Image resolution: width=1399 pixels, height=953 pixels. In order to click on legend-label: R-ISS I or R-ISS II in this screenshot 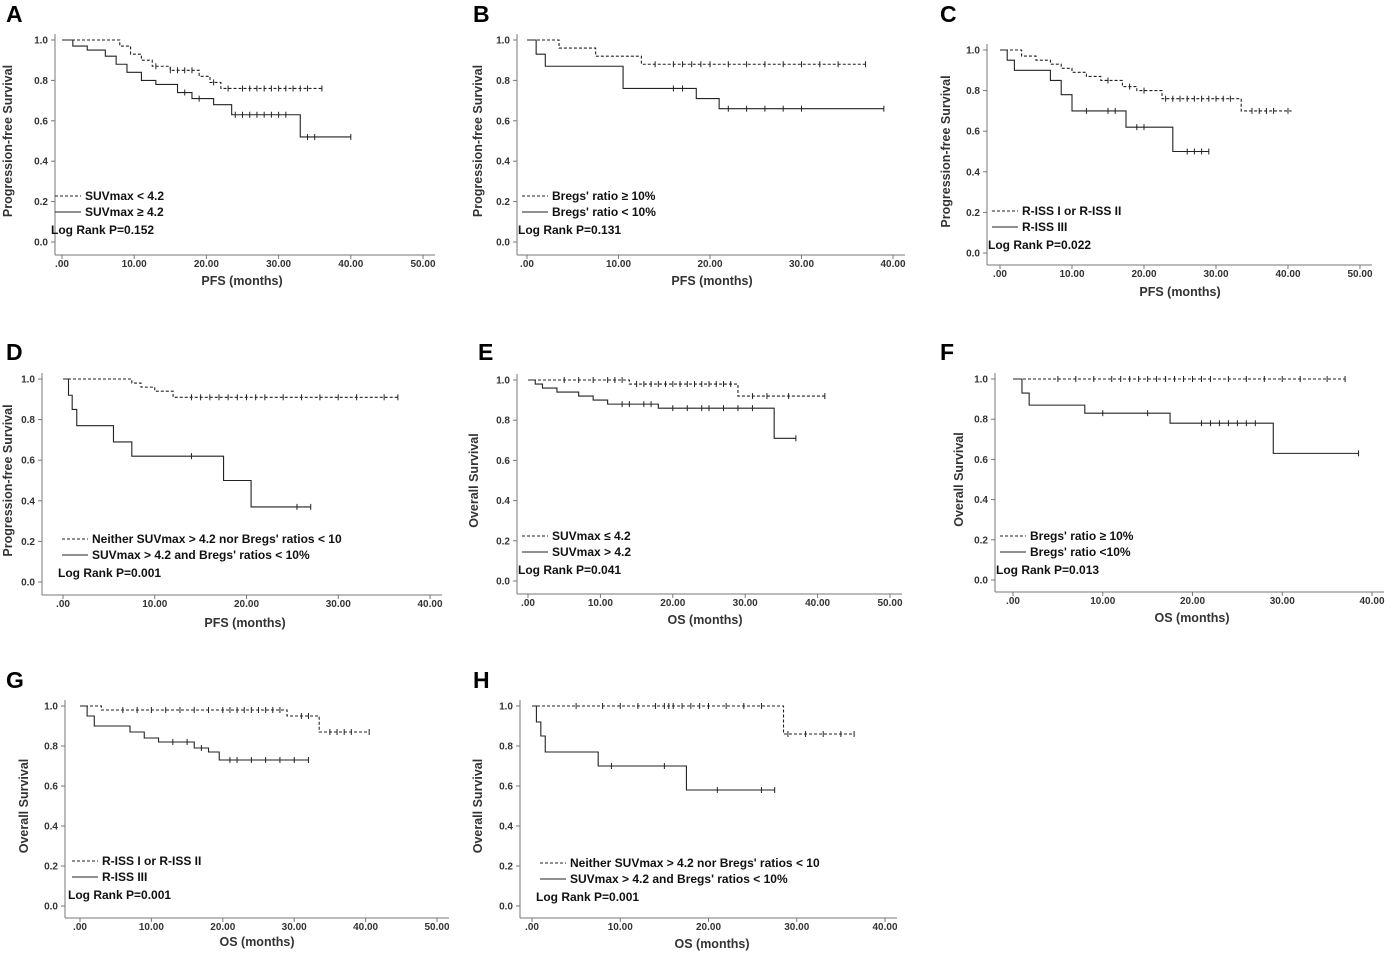, I will do `click(1071, 211)`.